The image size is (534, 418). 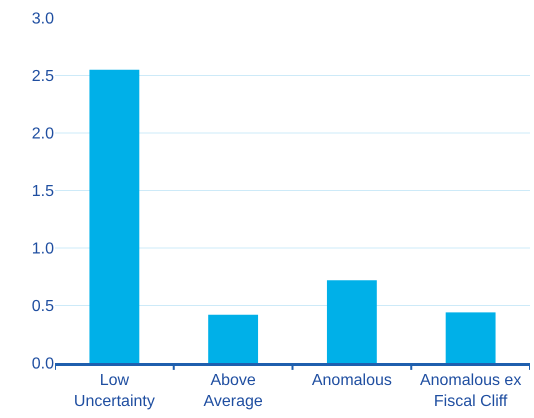 What do you see at coordinates (233, 391) in the screenshot?
I see `x-tick-label: Above Average` at bounding box center [233, 391].